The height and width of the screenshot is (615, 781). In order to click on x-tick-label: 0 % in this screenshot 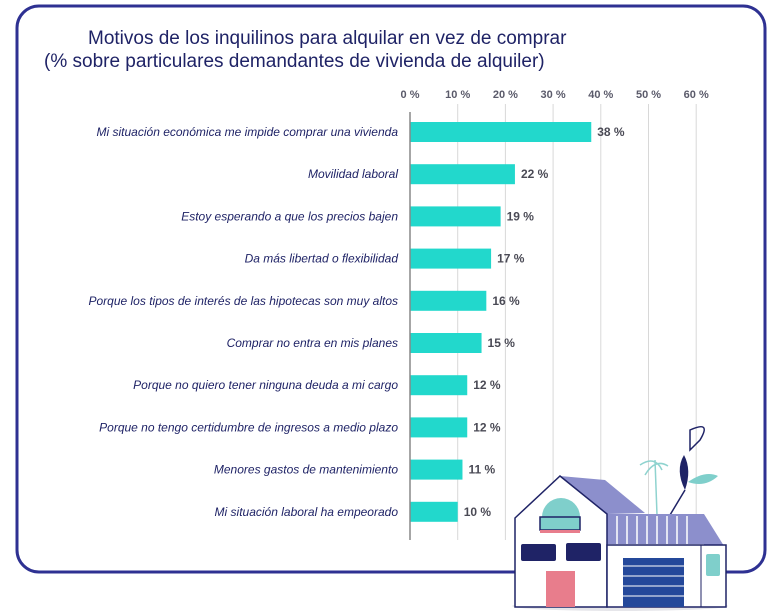, I will do `click(410, 95)`.